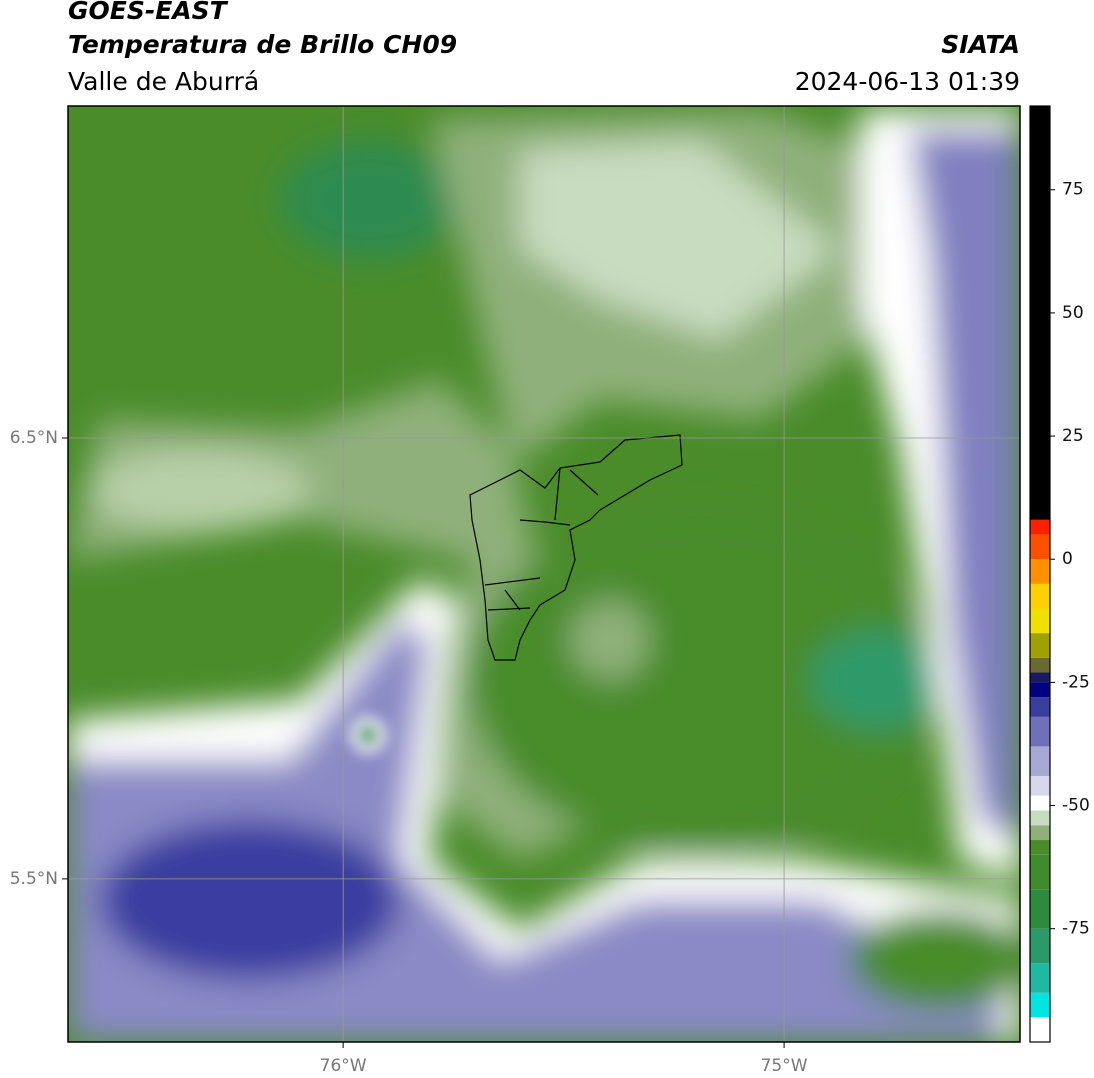 The image size is (1094, 1078). Describe the element at coordinates (34, 879) in the screenshot. I see `y-tick-label: 5.5°N` at that location.